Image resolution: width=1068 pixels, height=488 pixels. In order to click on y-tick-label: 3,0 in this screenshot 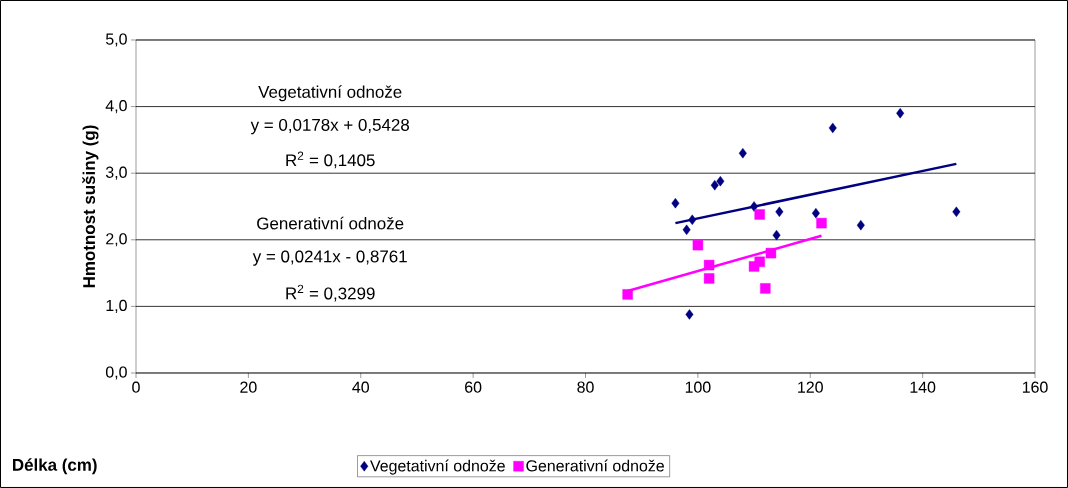, I will do `click(116, 173)`.